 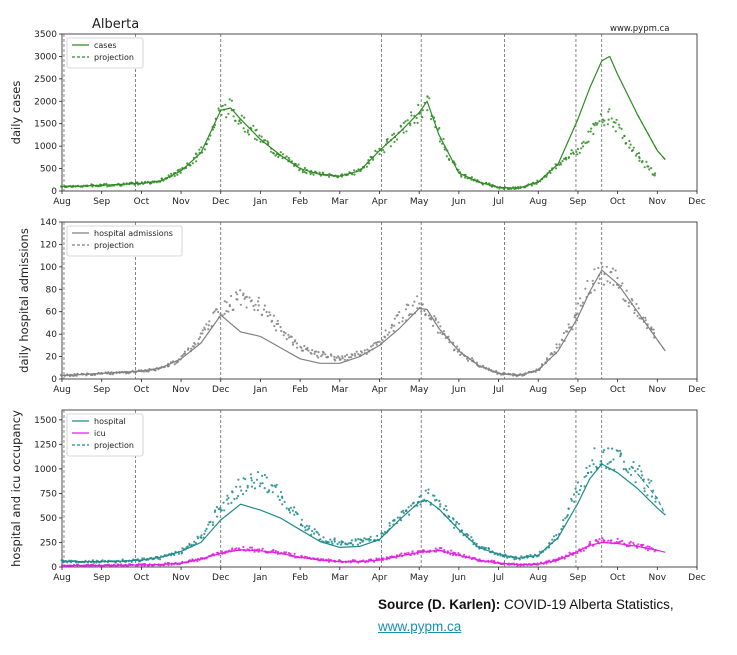 I want to click on source-link: www.pypm.ca, so click(x=420, y=626).